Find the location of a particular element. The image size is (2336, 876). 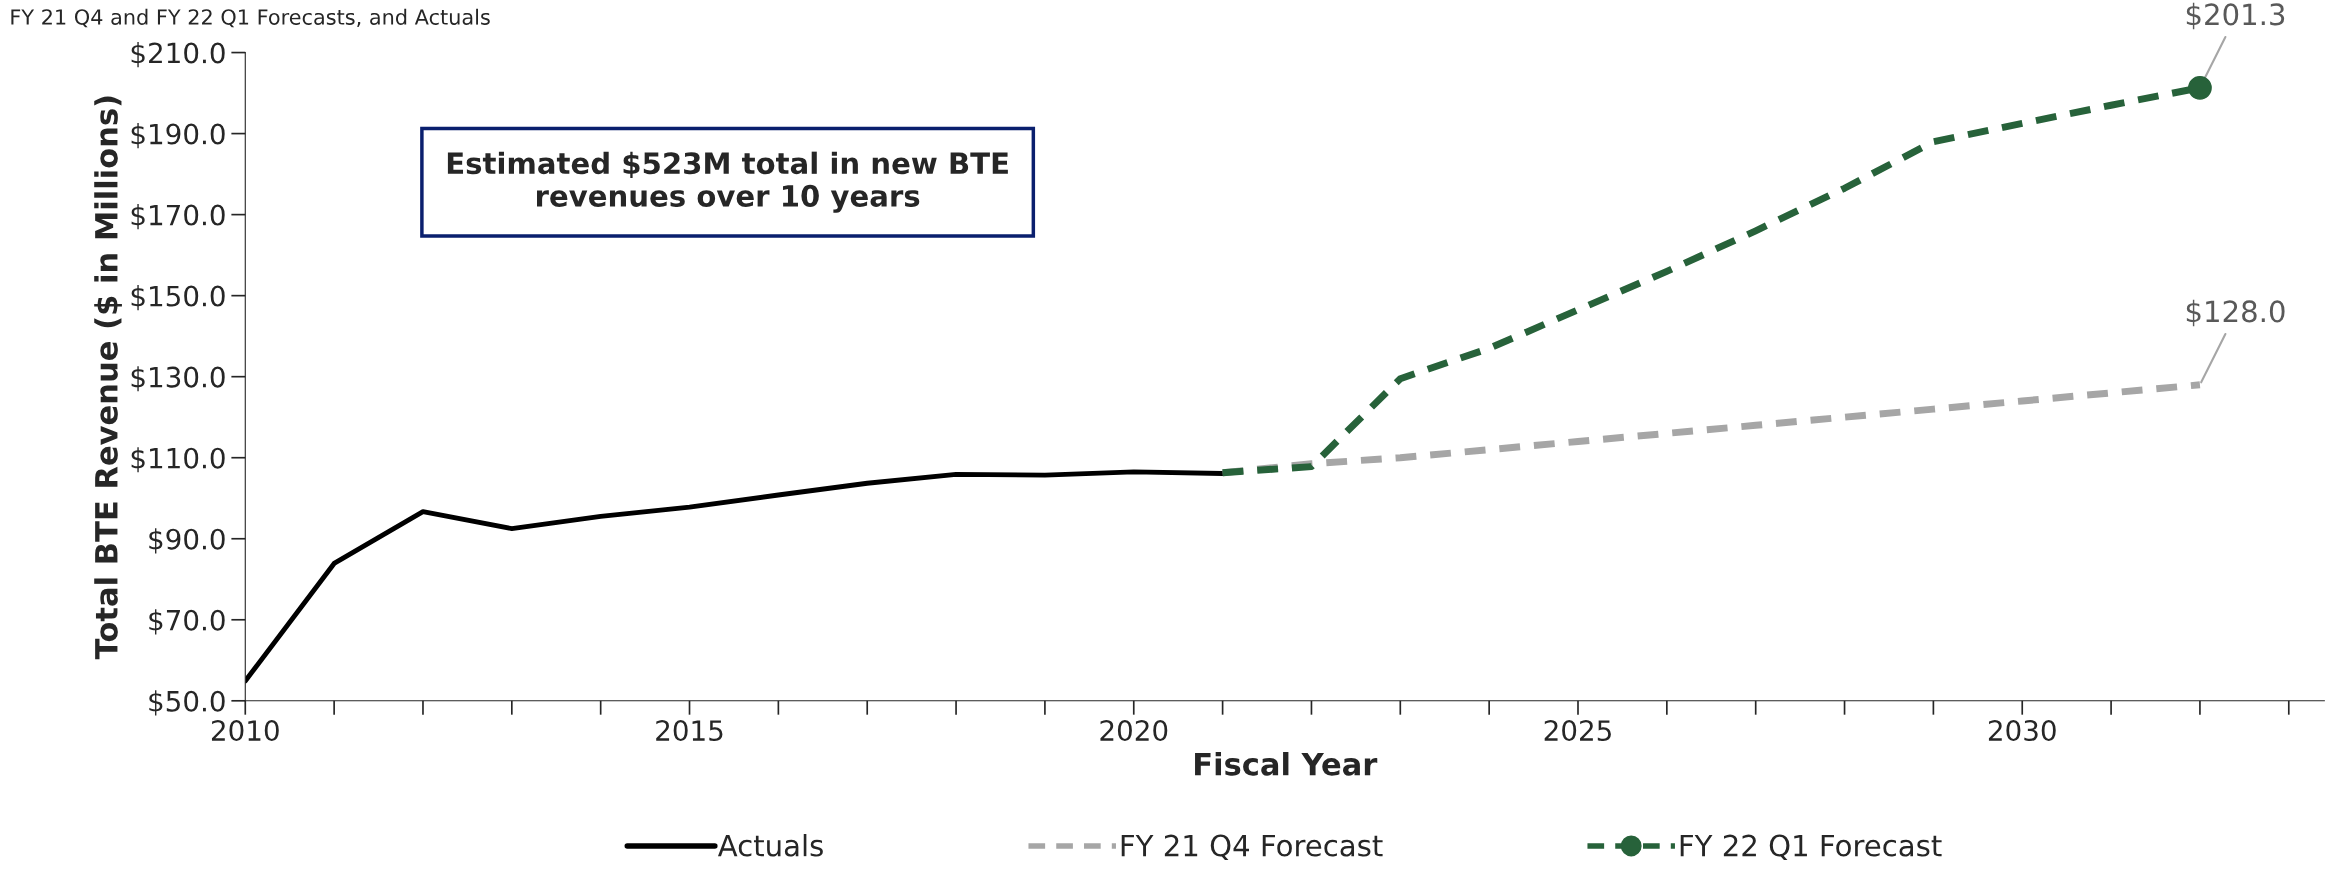

y-tick-label: $130.0 is located at coordinates (178, 379).